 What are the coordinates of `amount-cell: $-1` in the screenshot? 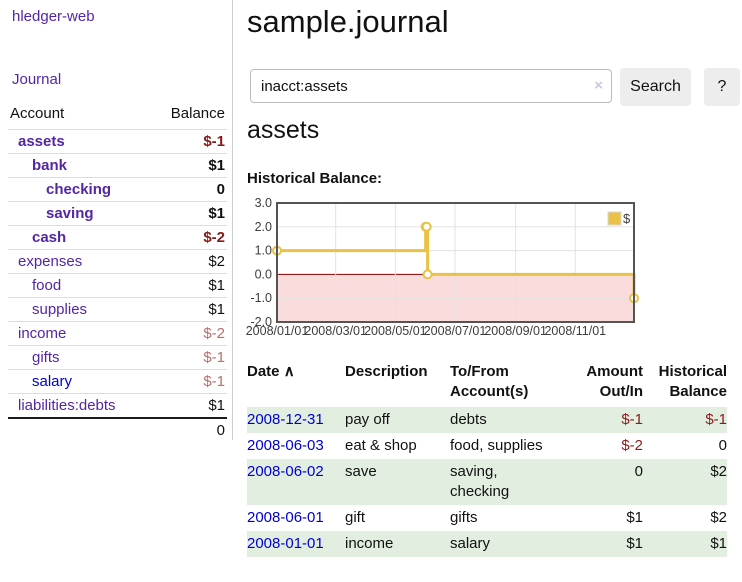 It's located at (632, 419).